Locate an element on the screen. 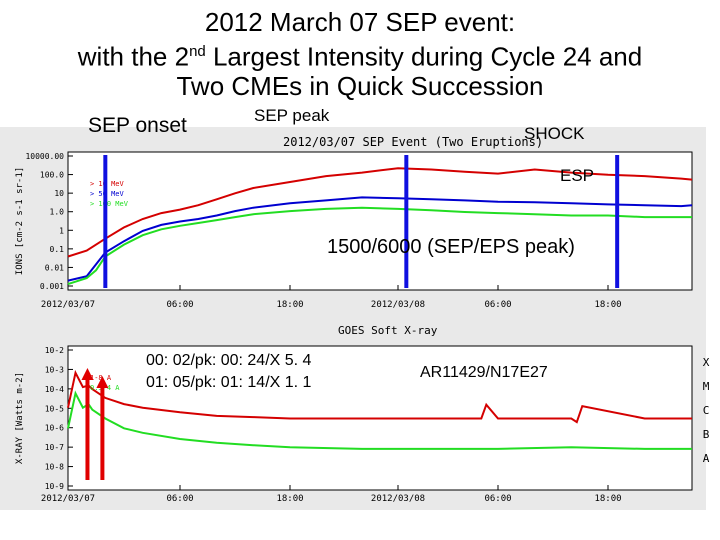 The image size is (720, 540). panel-0-ytick-label: 1 is located at coordinates (61, 230).